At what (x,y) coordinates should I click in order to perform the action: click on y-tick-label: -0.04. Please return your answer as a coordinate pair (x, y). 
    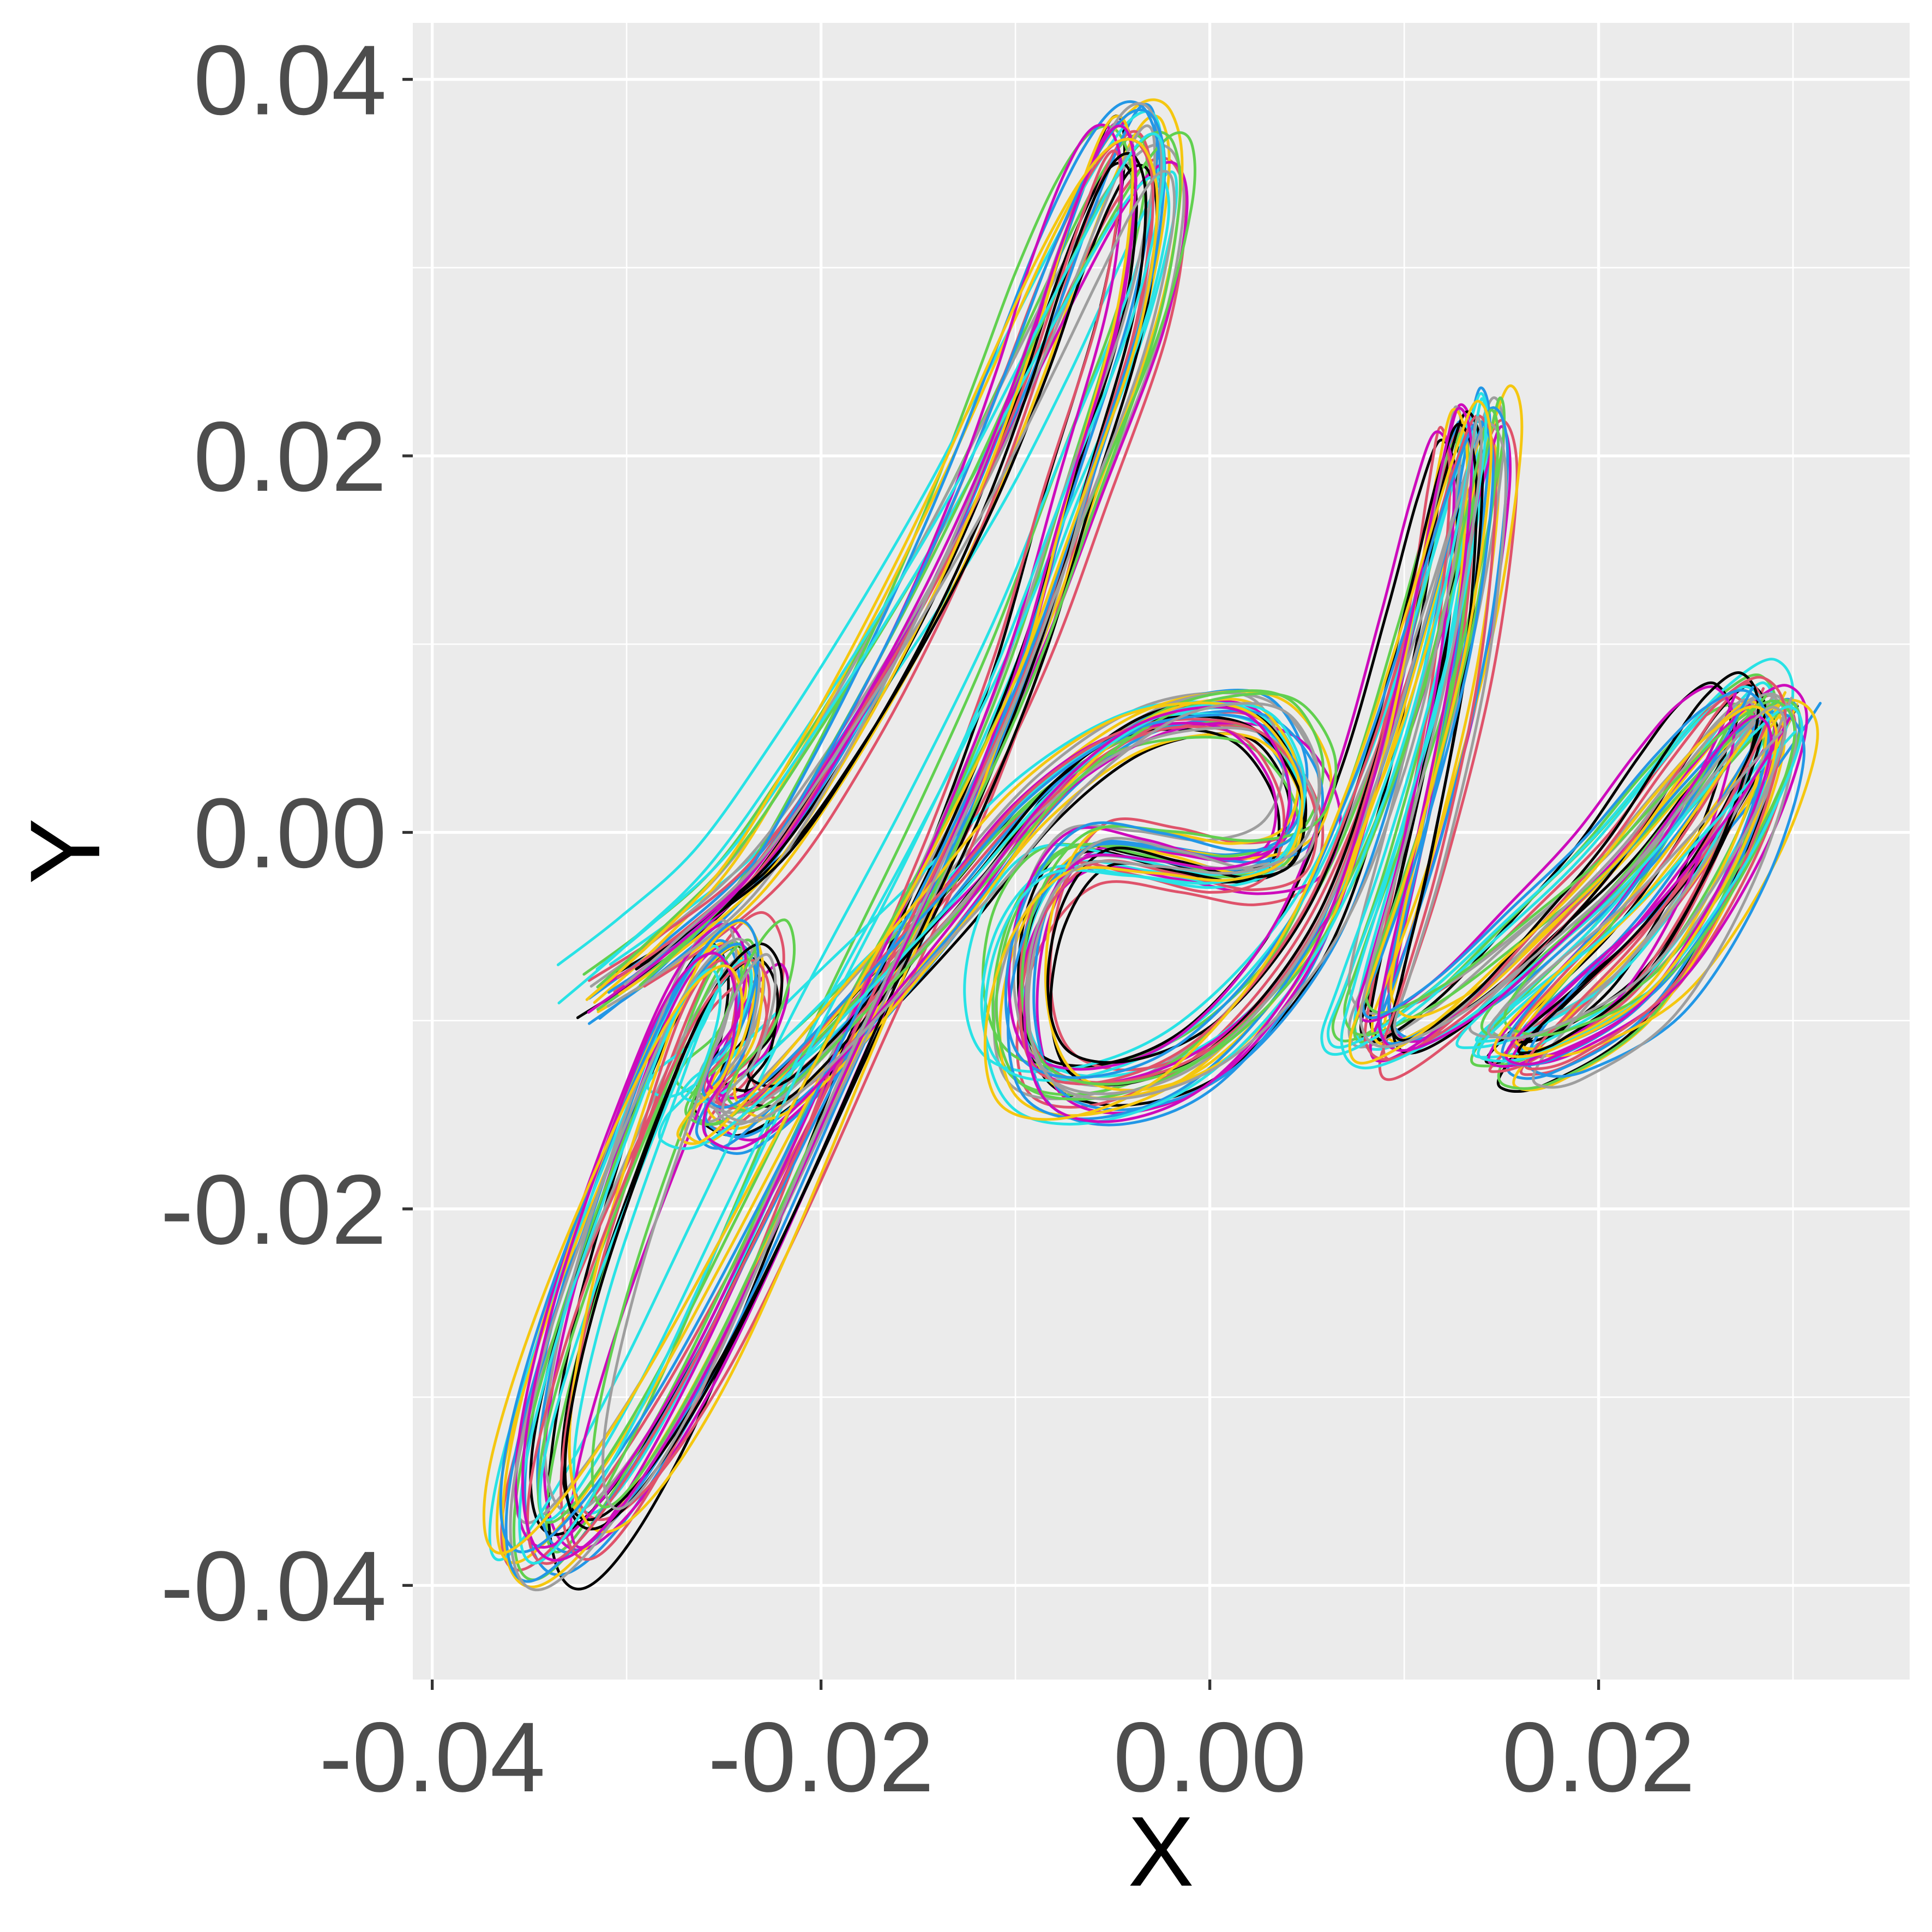
    Looking at the image, I should click on (273, 1585).